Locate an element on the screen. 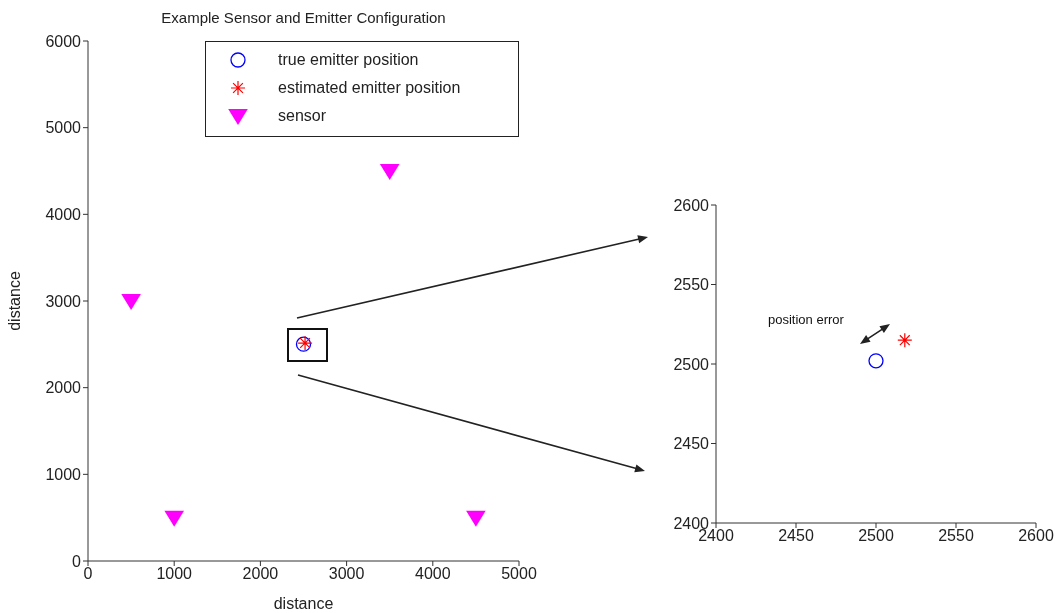  legend-label: true emitter position is located at coordinates (348, 60).